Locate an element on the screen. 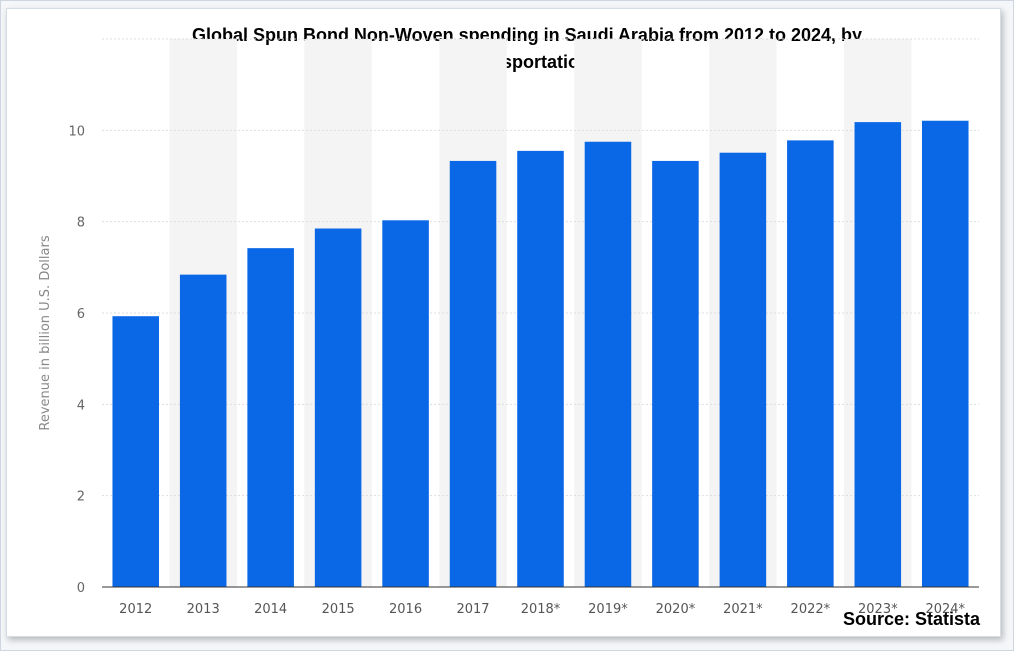 The image size is (1014, 651). y-tick-label: 2 is located at coordinates (81, 497).